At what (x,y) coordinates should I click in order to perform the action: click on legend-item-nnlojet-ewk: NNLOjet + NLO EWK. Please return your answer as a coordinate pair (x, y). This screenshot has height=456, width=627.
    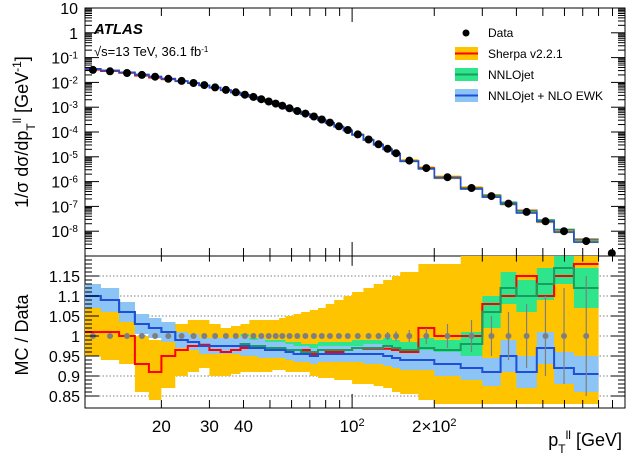
    Looking at the image, I should click on (529, 96).